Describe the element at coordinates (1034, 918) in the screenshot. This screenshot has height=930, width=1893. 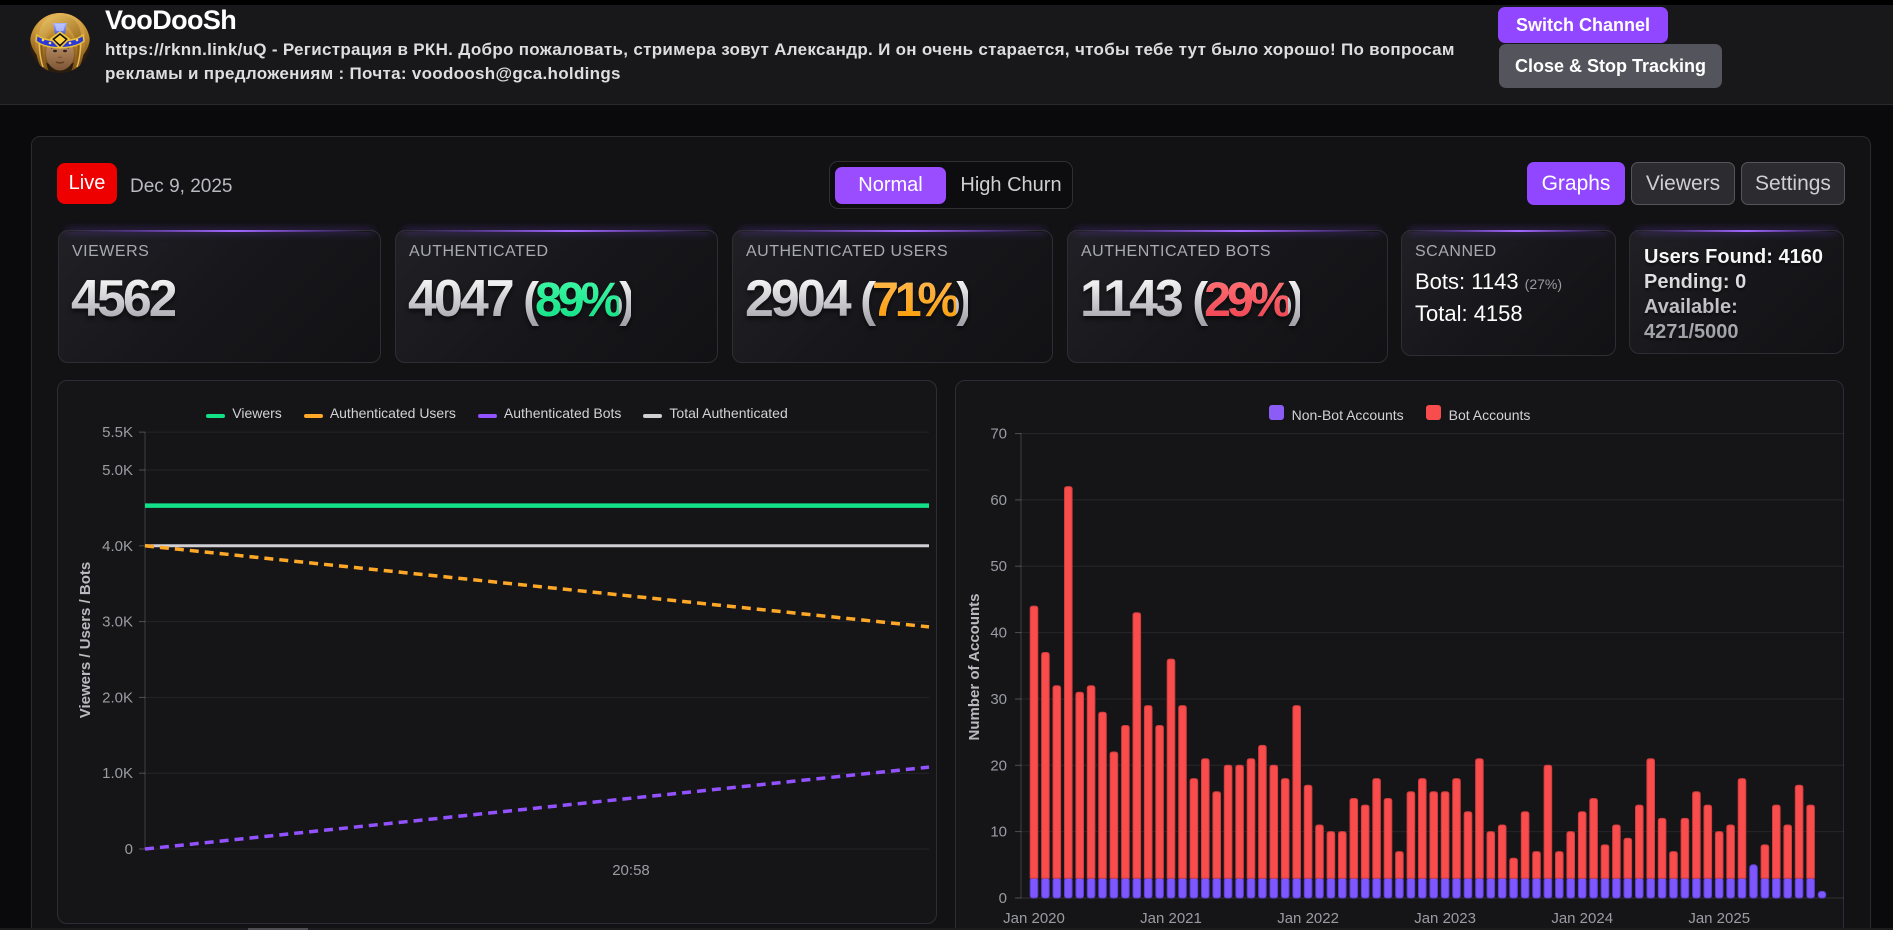
I see `svg-text: Jan 2020` at that location.